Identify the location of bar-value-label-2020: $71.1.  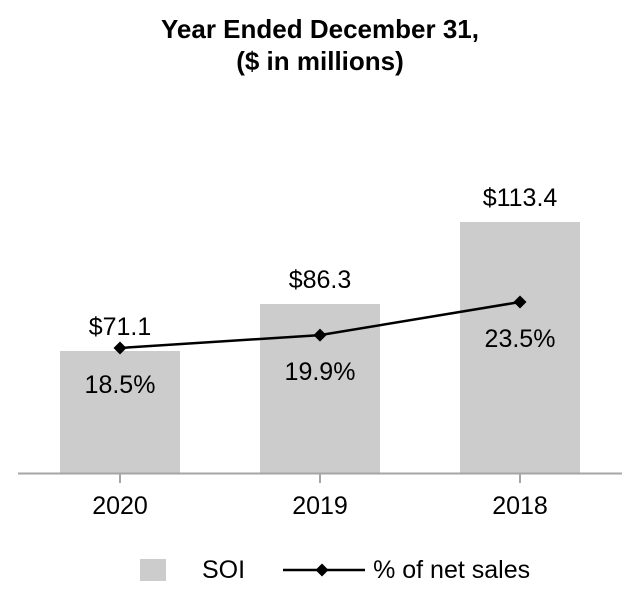
(120, 326).